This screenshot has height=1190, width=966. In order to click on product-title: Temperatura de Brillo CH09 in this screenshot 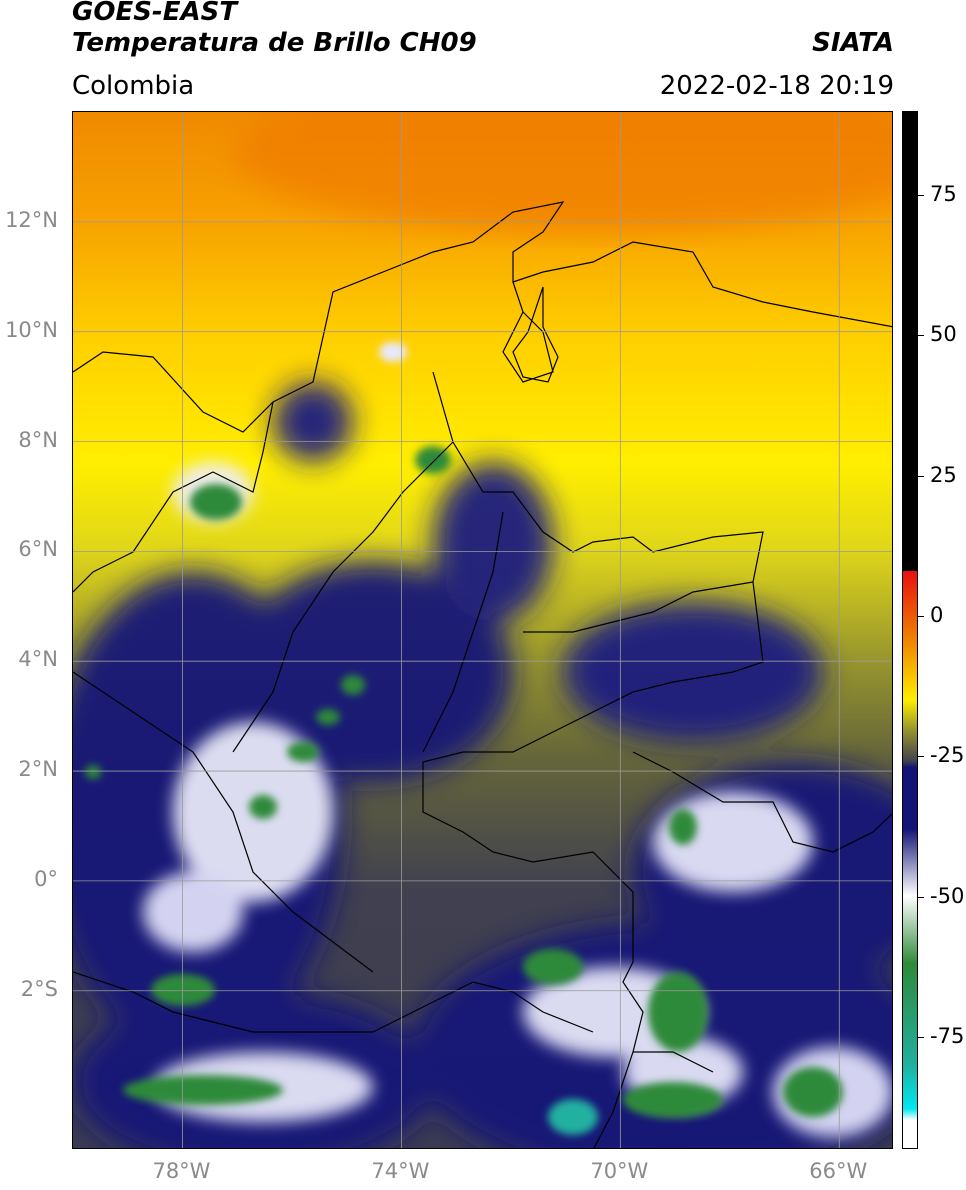, I will do `click(274, 43)`.